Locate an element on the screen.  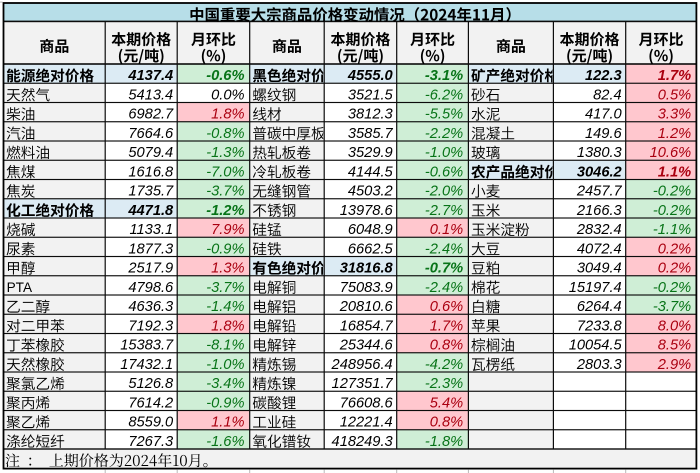
svg-text: 13978.6 is located at coordinates (367, 211).